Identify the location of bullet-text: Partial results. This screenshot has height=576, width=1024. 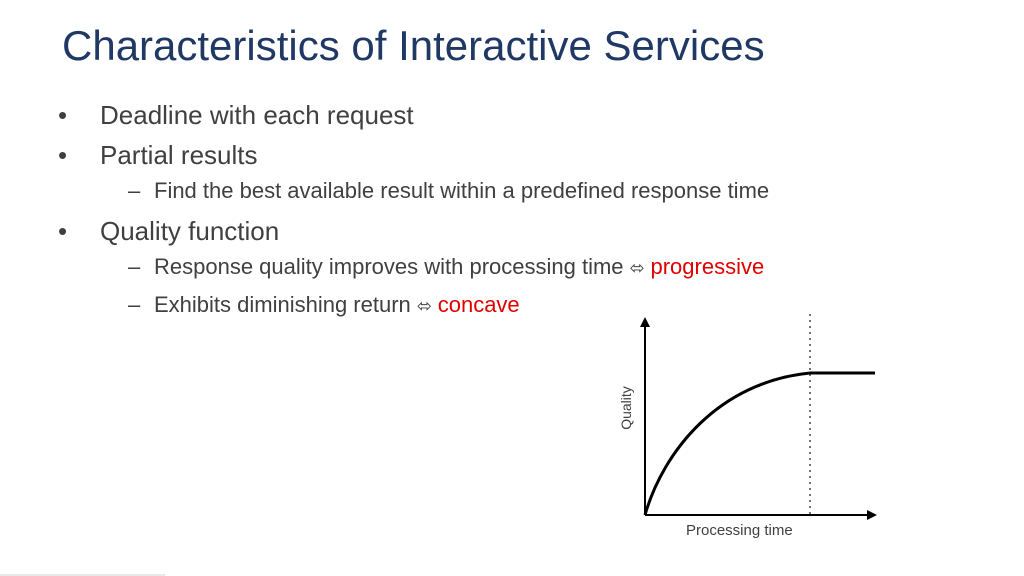
(179, 155).